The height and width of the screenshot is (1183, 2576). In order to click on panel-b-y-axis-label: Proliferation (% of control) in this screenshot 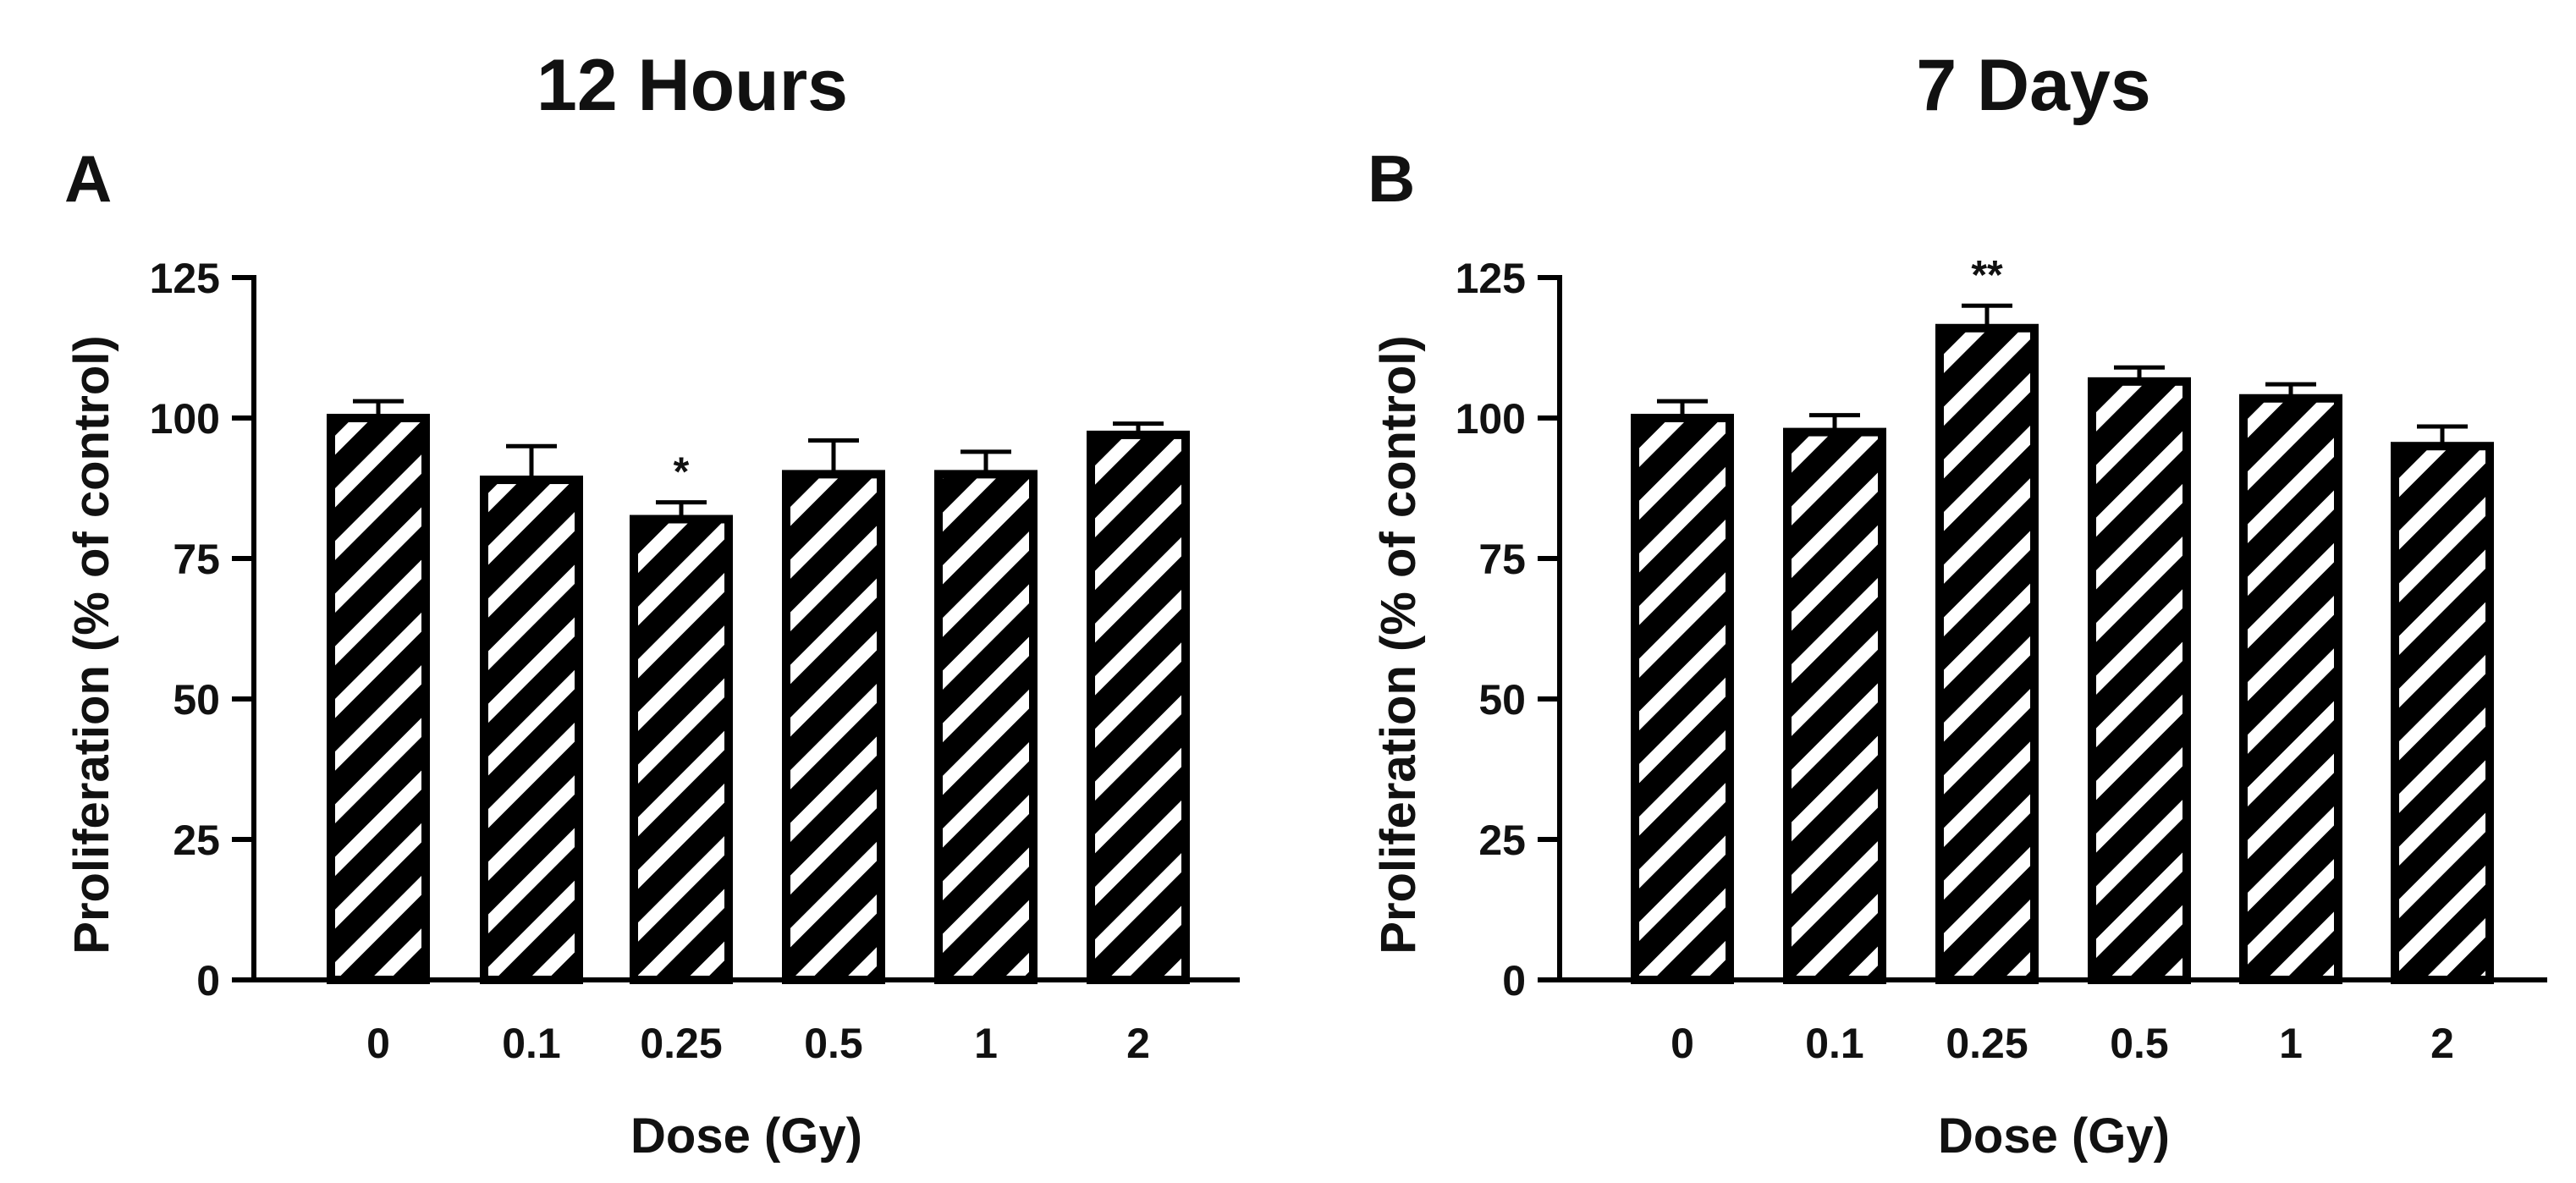, I will do `click(1398, 644)`.